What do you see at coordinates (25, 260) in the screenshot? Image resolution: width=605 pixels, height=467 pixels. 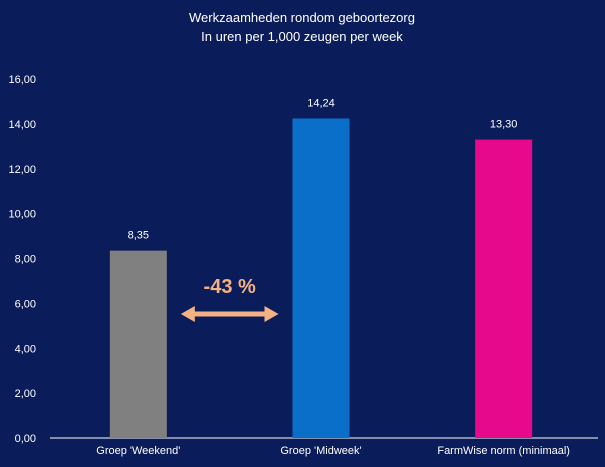 I see `y-tick-label: 8,00` at bounding box center [25, 260].